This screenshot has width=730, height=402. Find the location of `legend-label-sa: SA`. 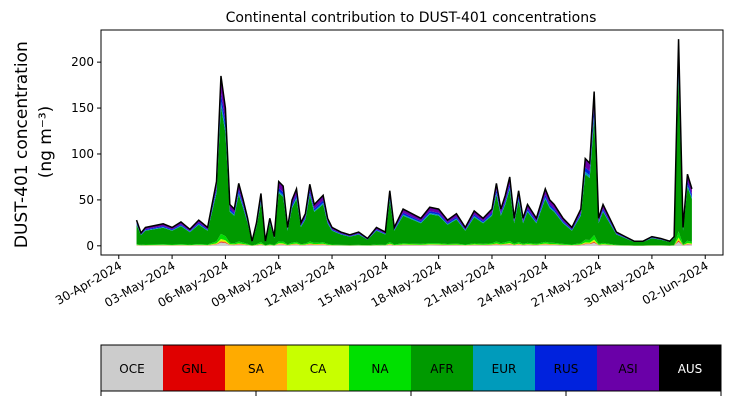

legend-label-sa: SA is located at coordinates (256, 369).